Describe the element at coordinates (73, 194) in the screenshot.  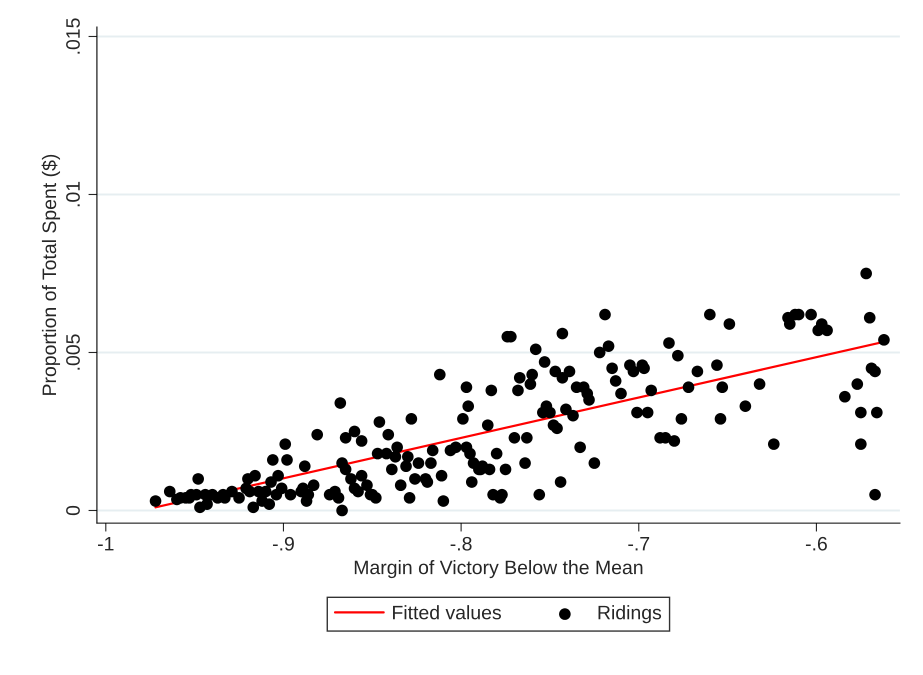
I see `y-tick-label: .01` at that location.